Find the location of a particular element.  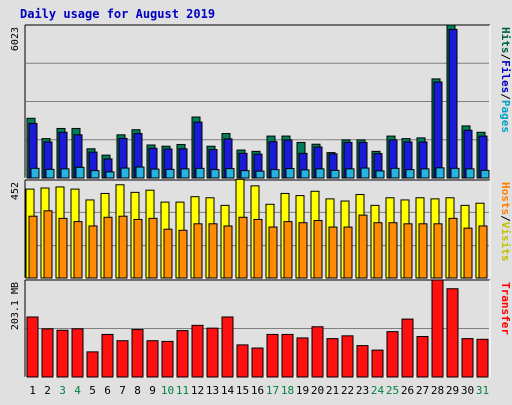

x-tick-label: 10 is located at coordinates (167, 390).